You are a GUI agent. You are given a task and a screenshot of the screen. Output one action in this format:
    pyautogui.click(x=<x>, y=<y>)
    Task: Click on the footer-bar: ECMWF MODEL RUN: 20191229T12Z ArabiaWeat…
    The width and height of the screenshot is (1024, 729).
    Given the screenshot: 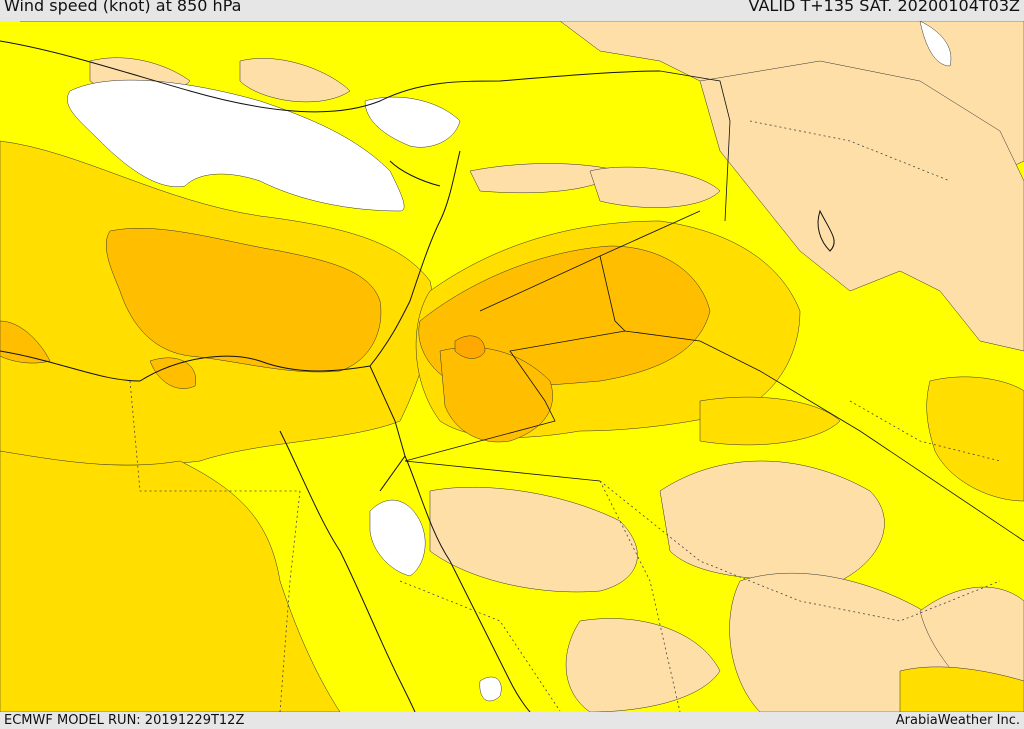 What is the action you would take?
    pyautogui.click(x=512, y=720)
    